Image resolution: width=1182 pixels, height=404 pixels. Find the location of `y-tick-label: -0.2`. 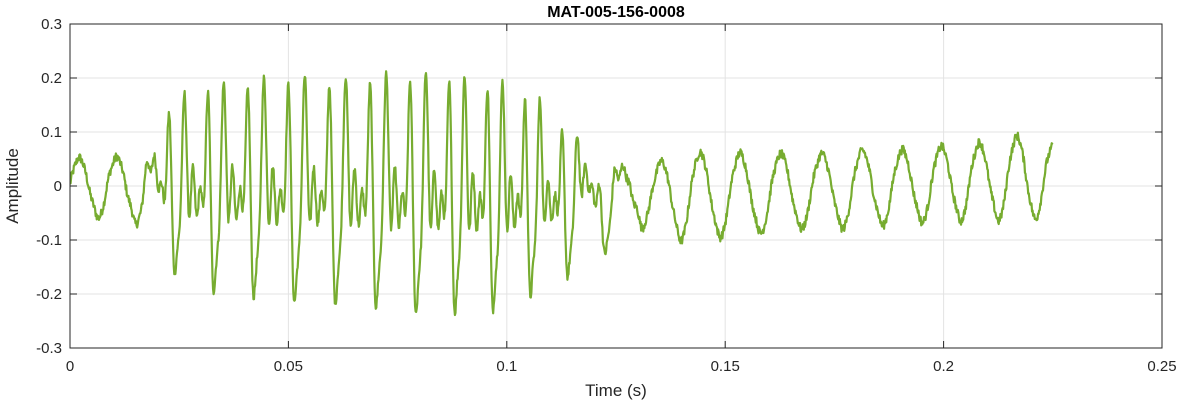

y-tick-label: -0.2 is located at coordinates (49, 294).